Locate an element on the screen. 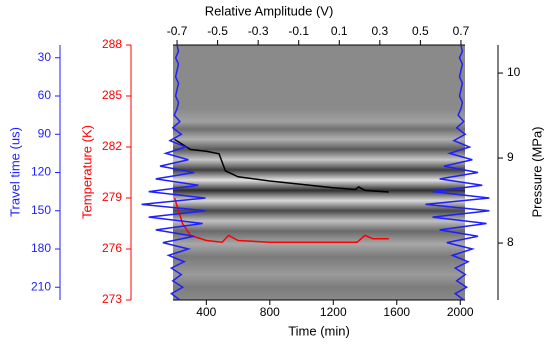 Image resolution: width=550 pixels, height=346 pixels. tick-label: -0.3 is located at coordinates (258, 31).